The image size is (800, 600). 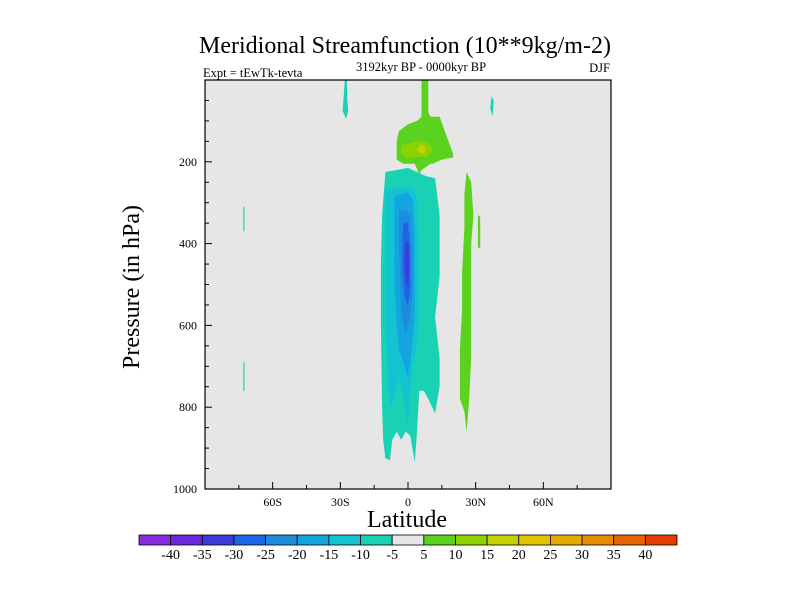 I want to click on colorbar-label: 40, so click(x=645, y=555).